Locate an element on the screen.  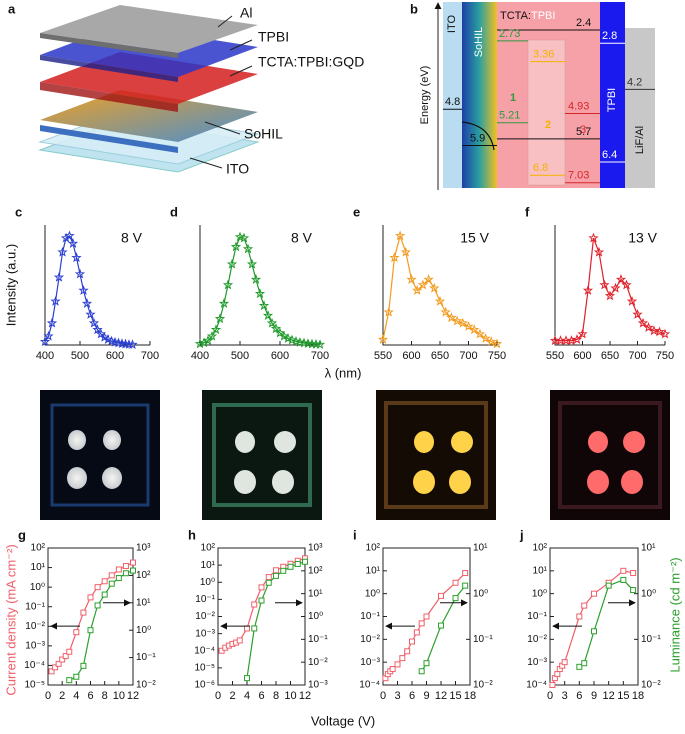
layer-label: TCTA:TPBI:GQD is located at coordinates (311, 62).